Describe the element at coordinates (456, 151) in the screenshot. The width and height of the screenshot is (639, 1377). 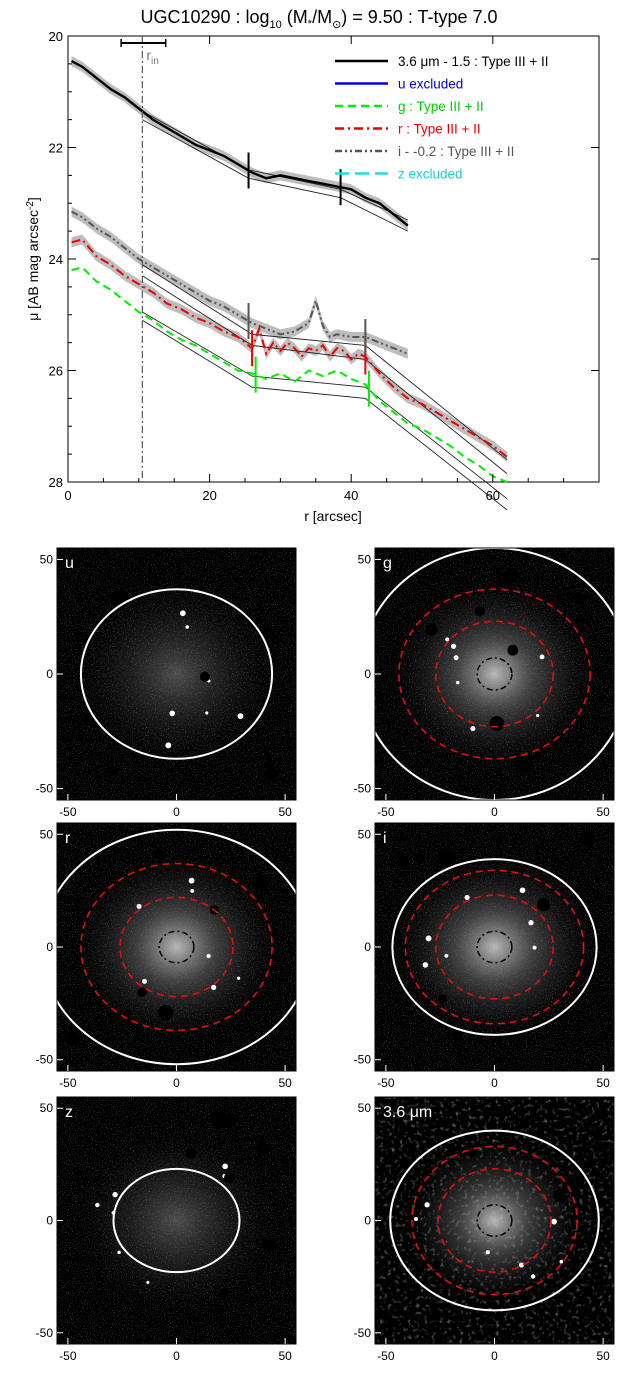
I see `legend-label: i - -0.2 : Type III + II` at that location.